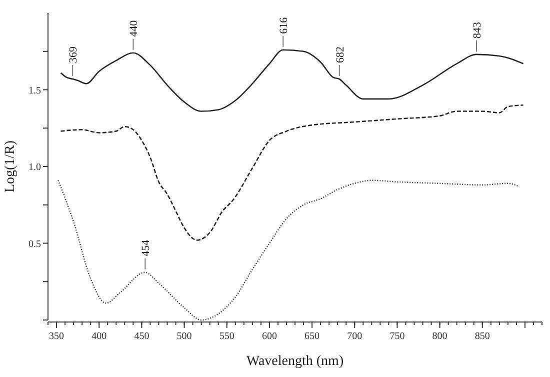 This screenshot has height=377, width=550. Describe the element at coordinates (184, 336) in the screenshot. I see `x-tick-label: 500` at that location.